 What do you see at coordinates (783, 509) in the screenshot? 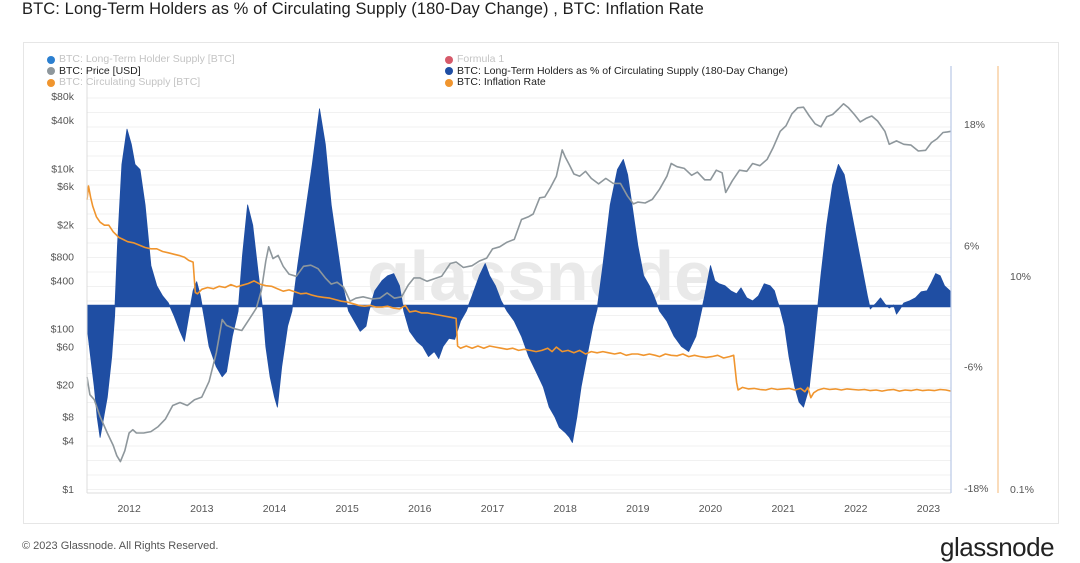
I see `x-tick-label: 2021` at bounding box center [783, 509].